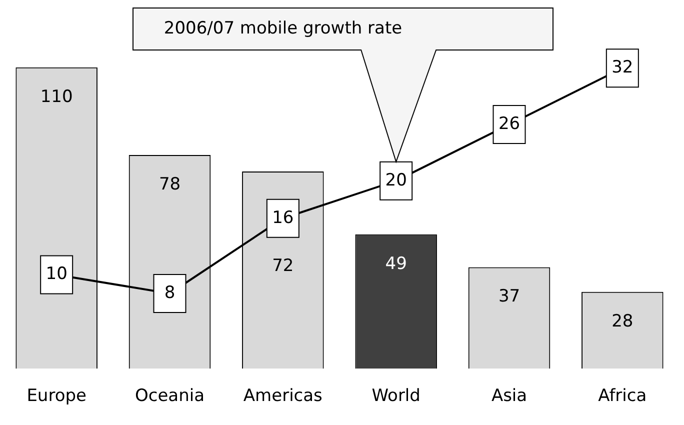 The image size is (684, 425). What do you see at coordinates (56, 96) in the screenshot?
I see `data-label: 110` at bounding box center [56, 96].